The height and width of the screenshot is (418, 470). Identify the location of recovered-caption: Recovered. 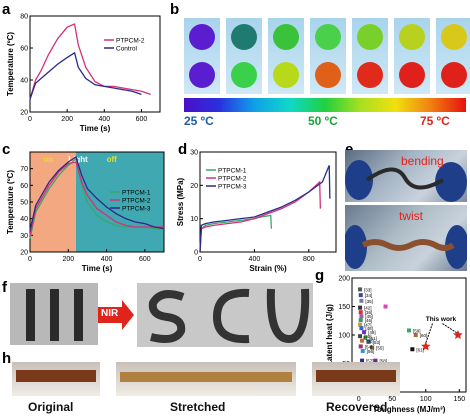
(357, 407).